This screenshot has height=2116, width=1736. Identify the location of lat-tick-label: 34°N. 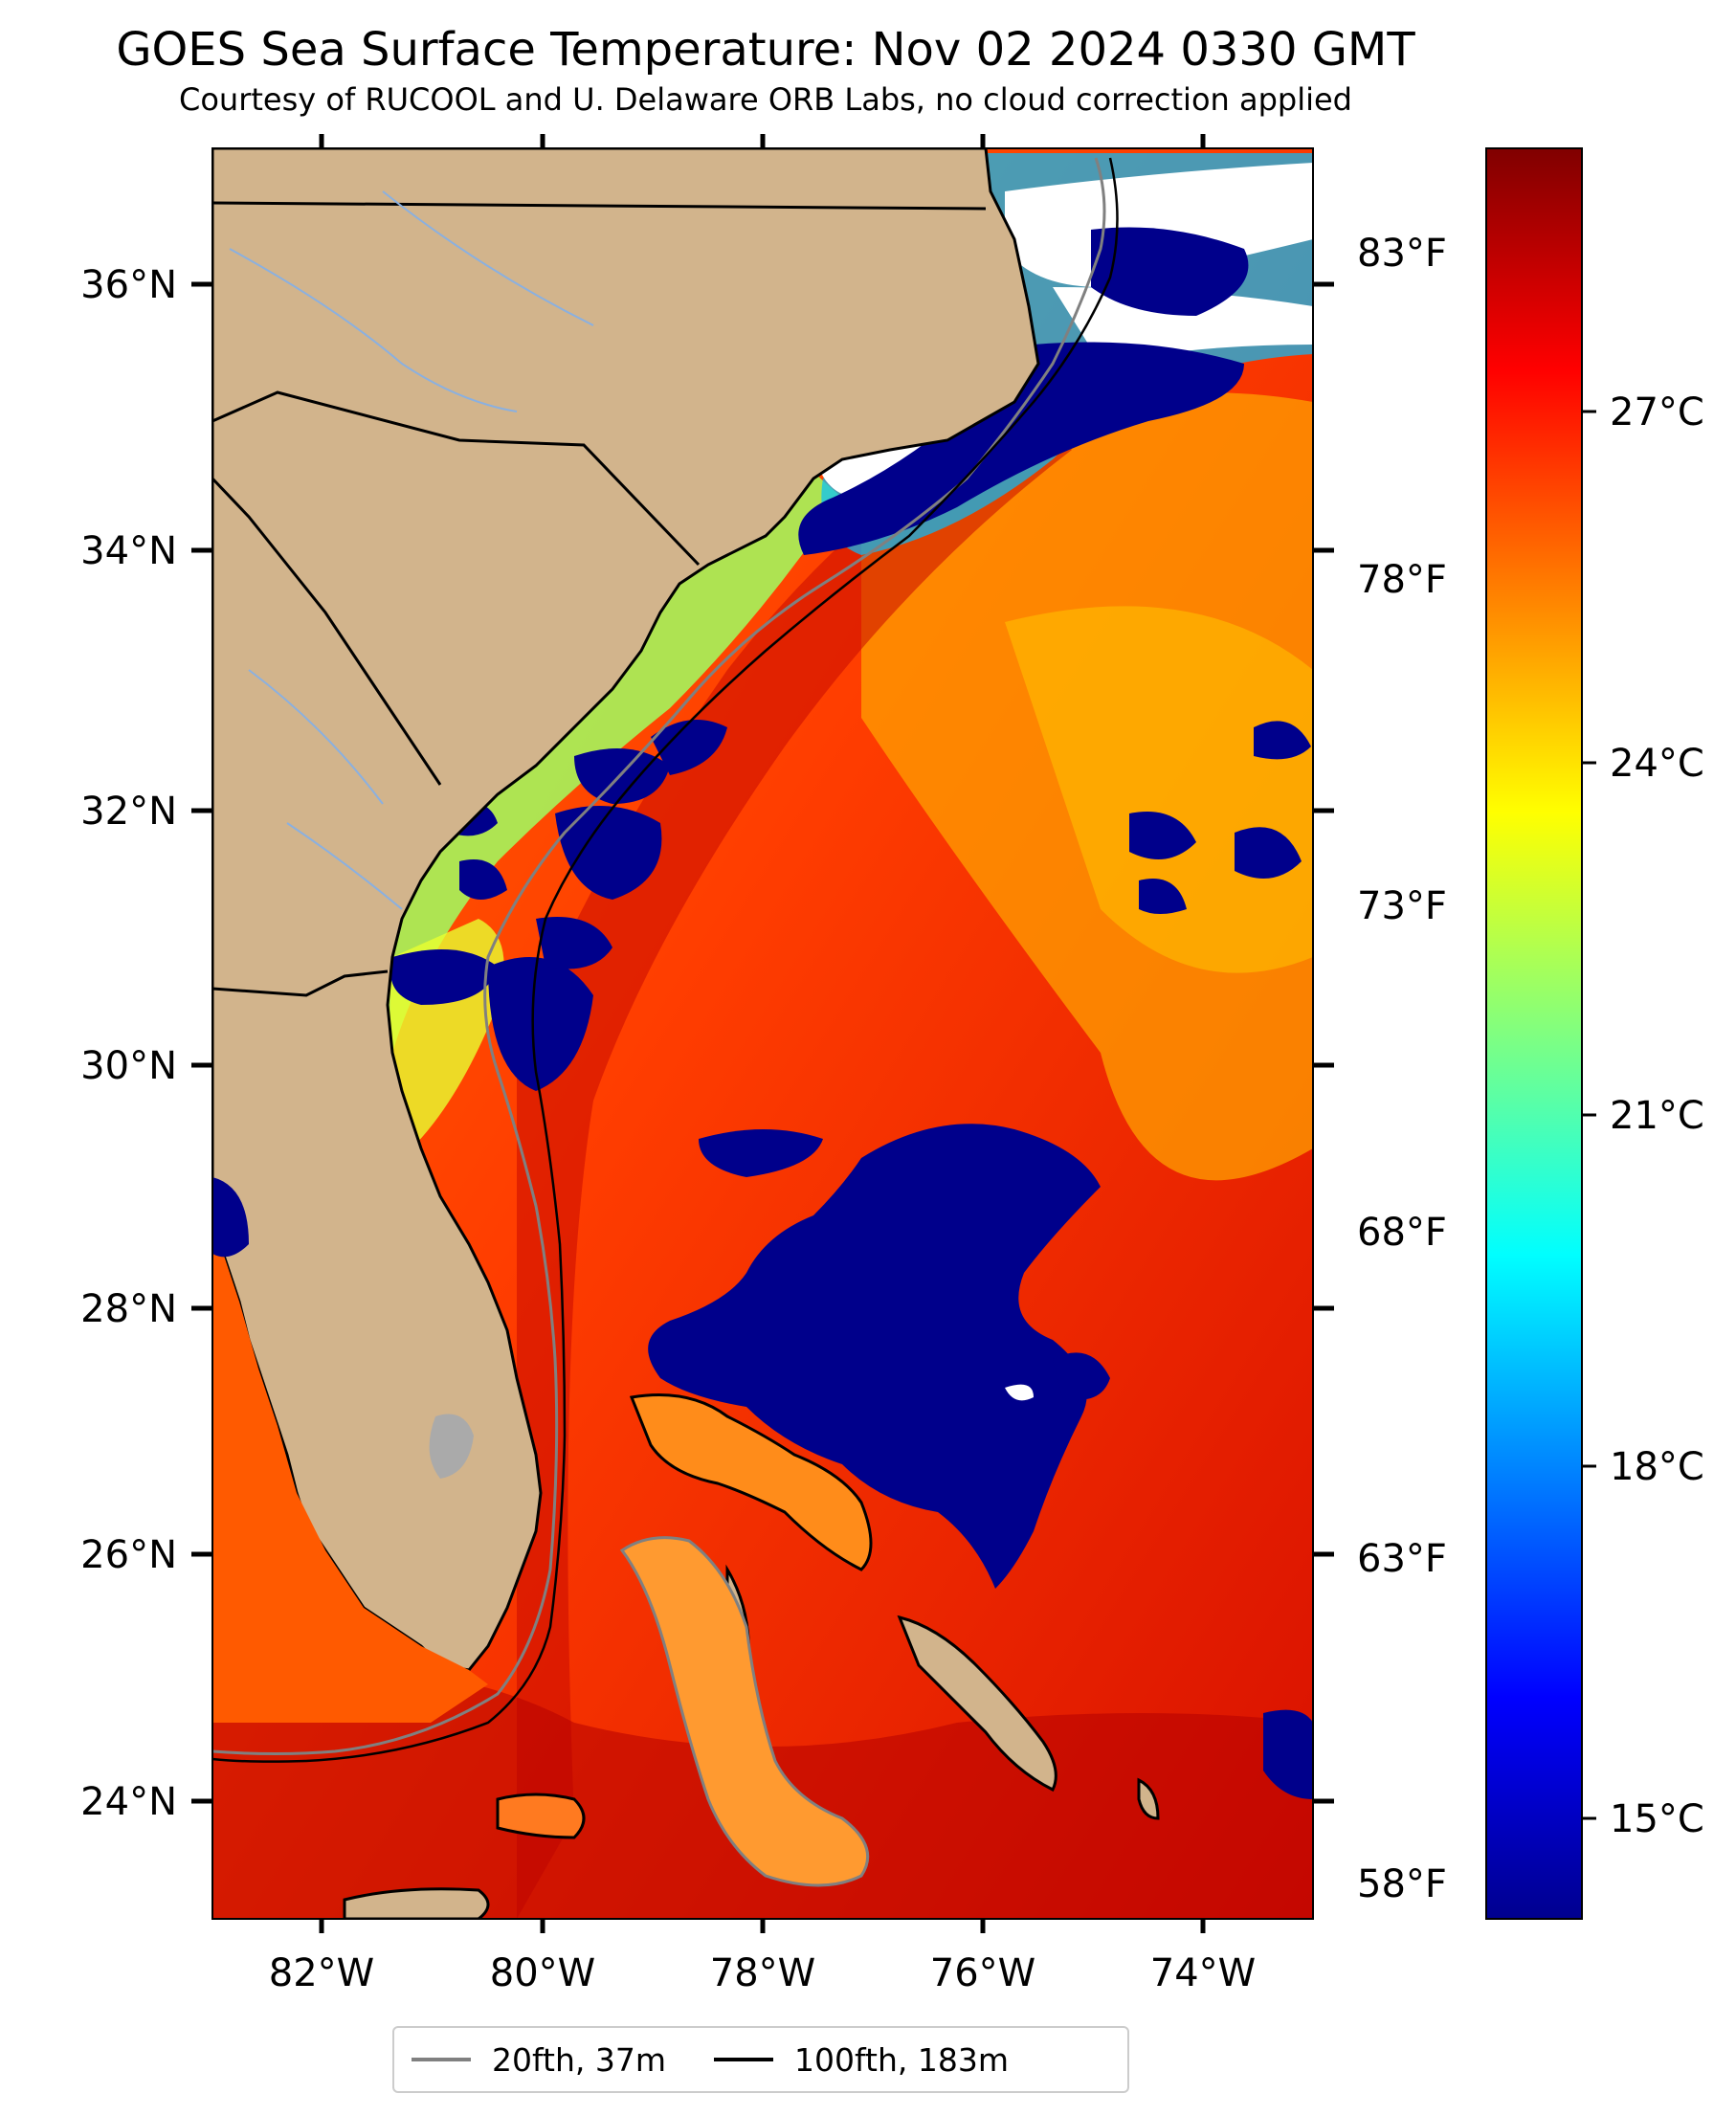
(128, 551).